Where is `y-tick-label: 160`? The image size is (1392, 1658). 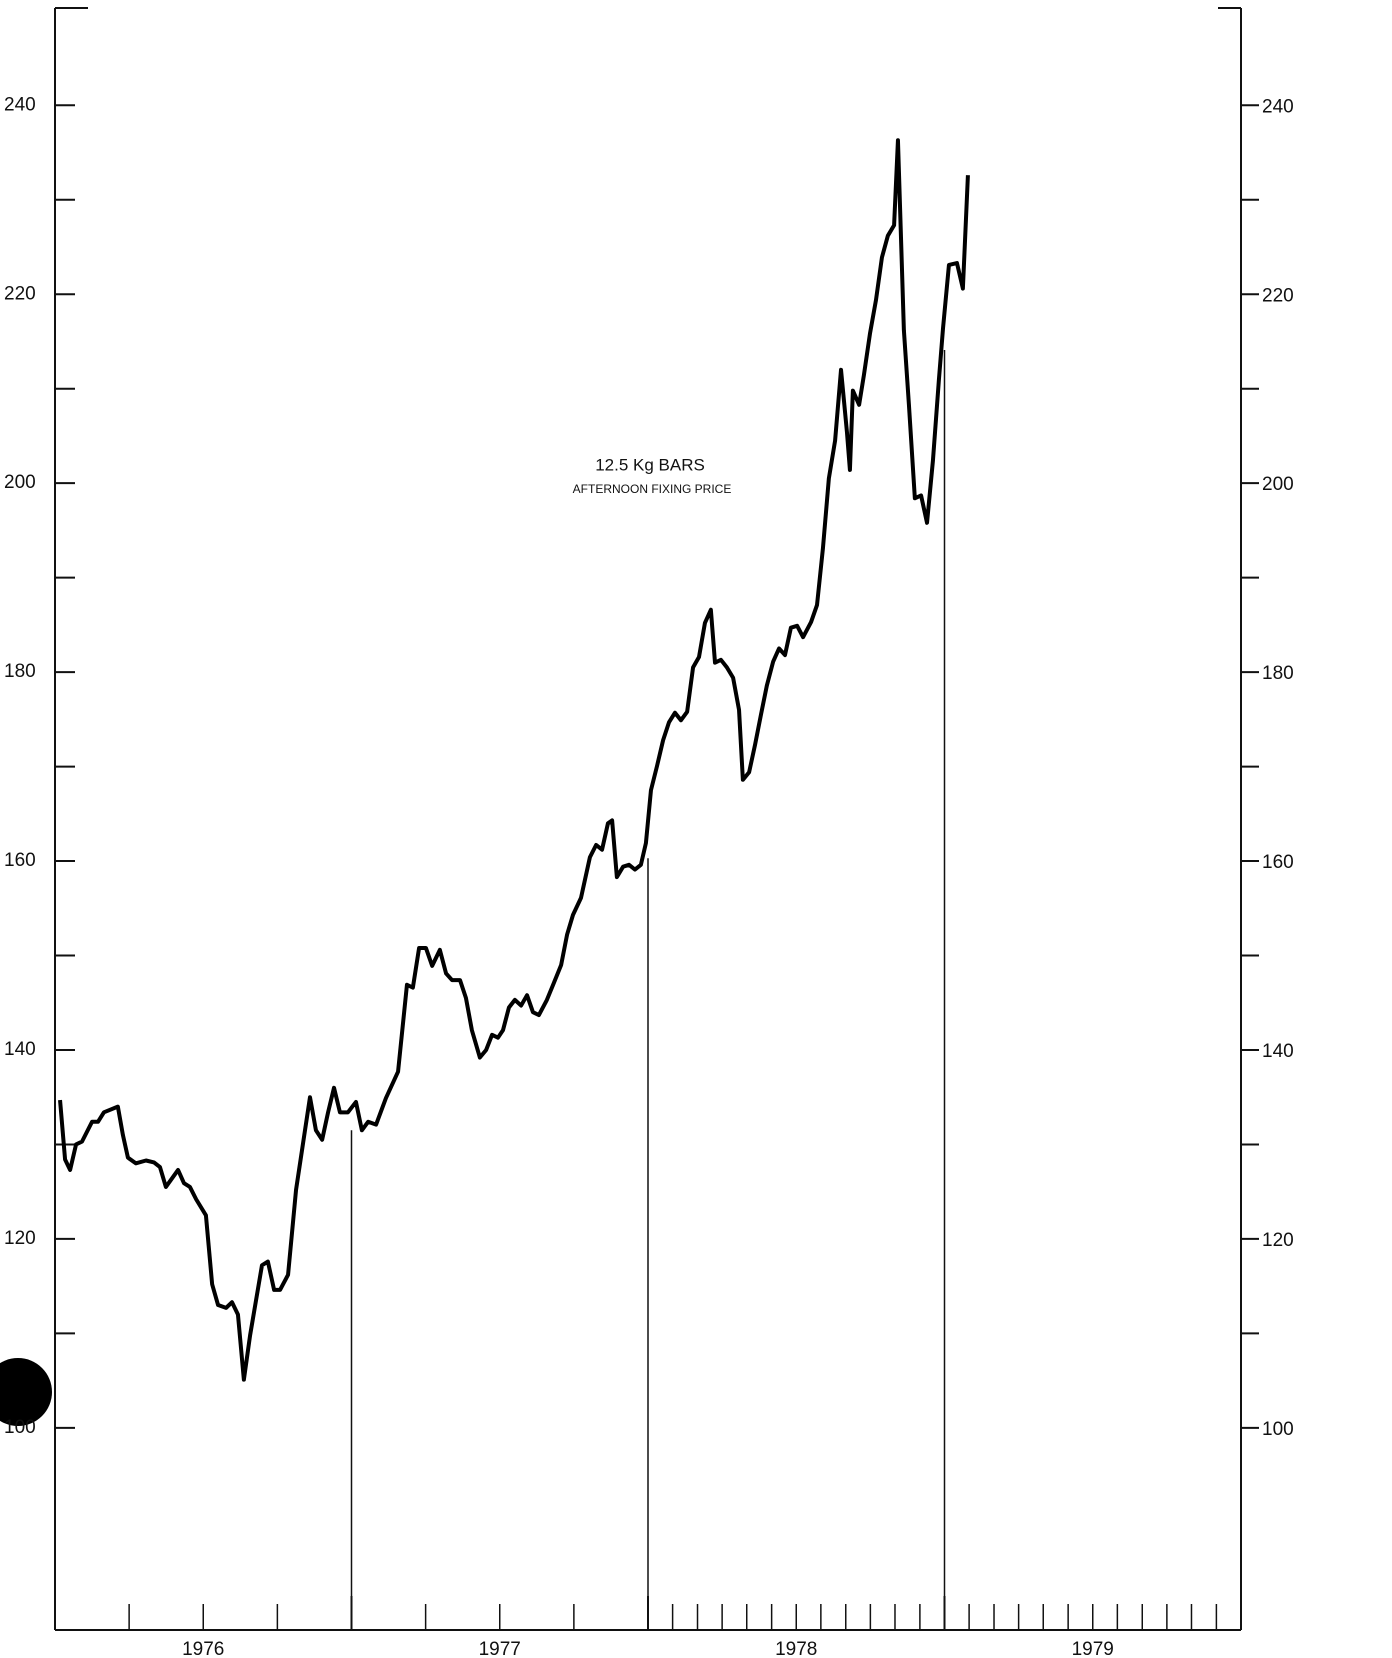 y-tick-label: 160 is located at coordinates (20, 860).